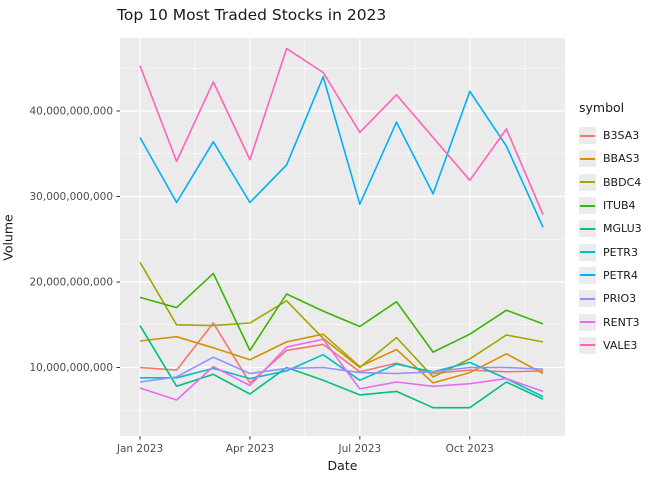  I want to click on x-tick-label: Oct 2023, so click(470, 449).